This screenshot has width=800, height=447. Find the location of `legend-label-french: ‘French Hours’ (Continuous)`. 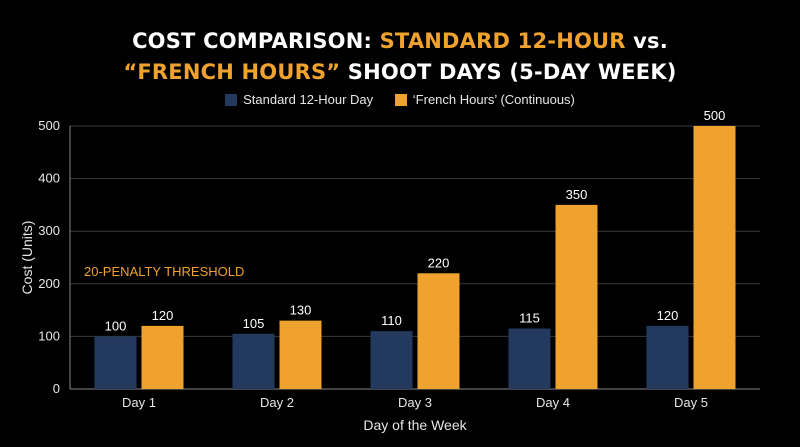

legend-label-french: ‘French Hours’ (Continuous) is located at coordinates (493, 99).